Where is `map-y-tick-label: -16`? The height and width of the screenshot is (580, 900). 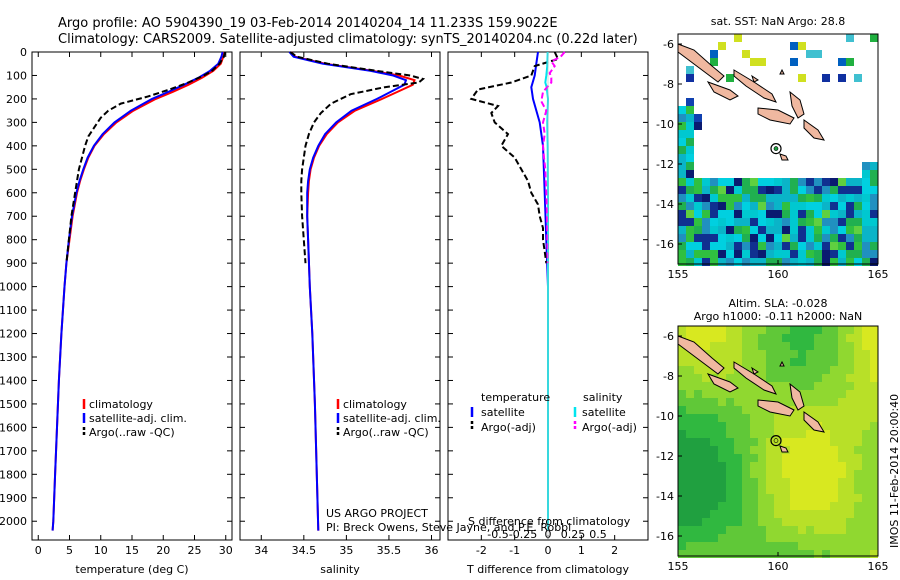 map-y-tick-label: -16 is located at coordinates (665, 536).